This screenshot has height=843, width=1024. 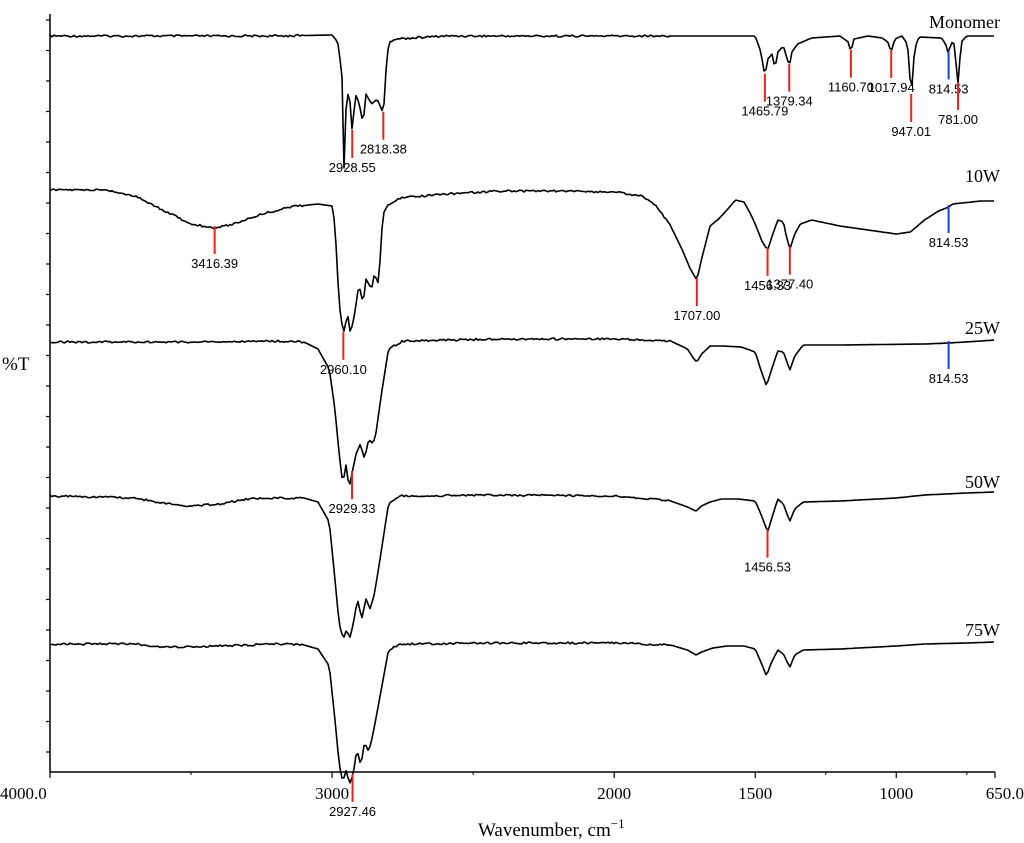 What do you see at coordinates (958, 119) in the screenshot?
I see `peak-label: 781.00` at bounding box center [958, 119].